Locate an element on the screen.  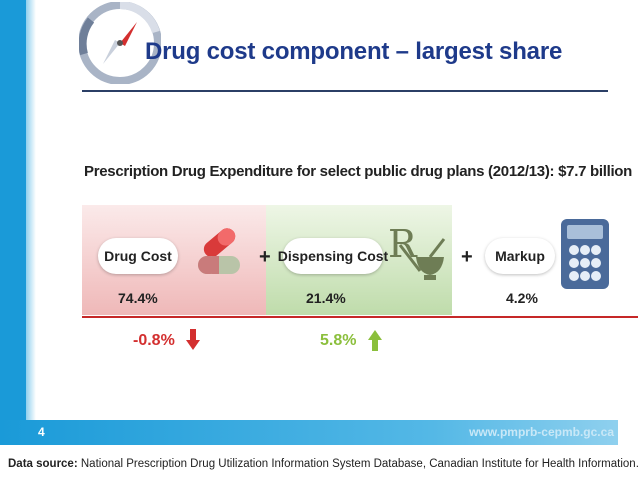
drug-cost-label: Drug Cost is located at coordinates (138, 256).